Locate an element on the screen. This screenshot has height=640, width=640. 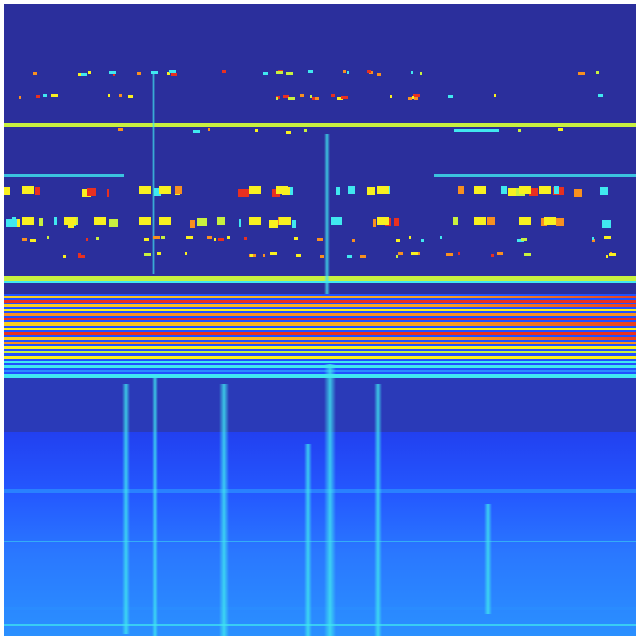
dot-bar is located at coordinates (476, 130).